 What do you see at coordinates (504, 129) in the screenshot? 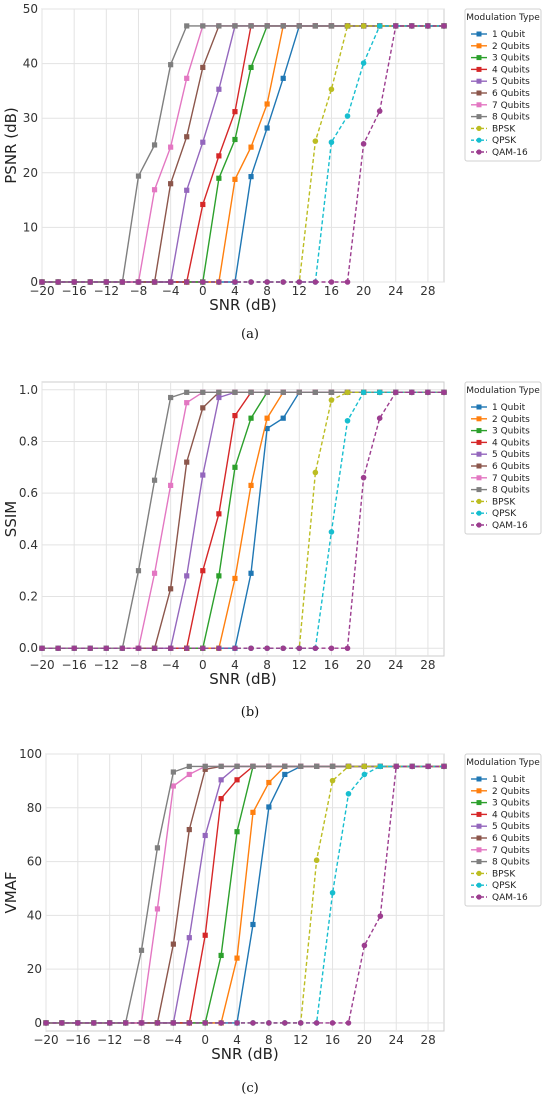
I see `legend-label: BPSK` at bounding box center [504, 129].